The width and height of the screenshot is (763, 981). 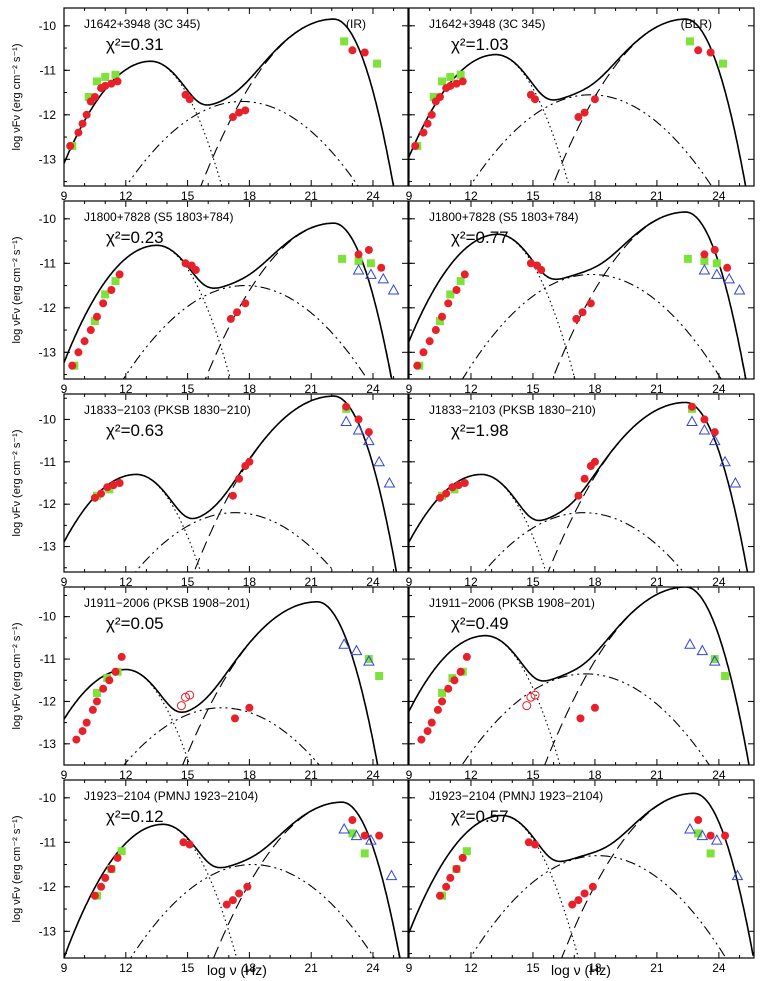 What do you see at coordinates (48, 70) in the screenshot?
I see `y-tick-label: -11` at bounding box center [48, 70].